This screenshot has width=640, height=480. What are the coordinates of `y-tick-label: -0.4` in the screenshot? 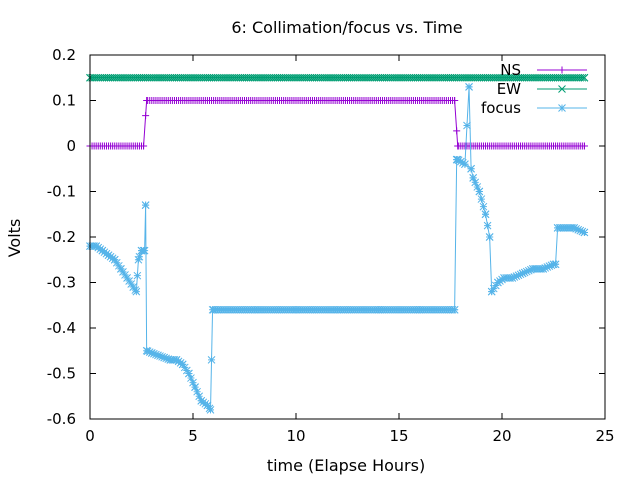 It's located at (61, 328).